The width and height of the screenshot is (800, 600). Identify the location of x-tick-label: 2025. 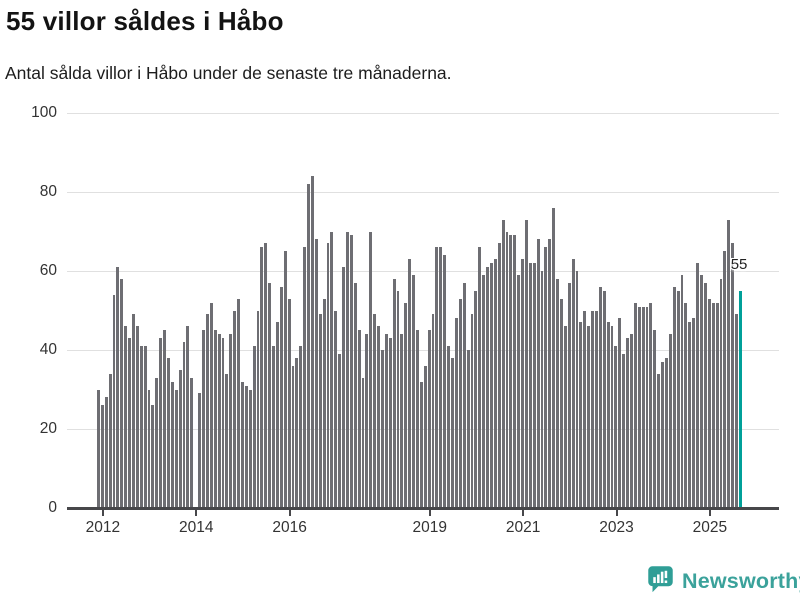
(710, 527).